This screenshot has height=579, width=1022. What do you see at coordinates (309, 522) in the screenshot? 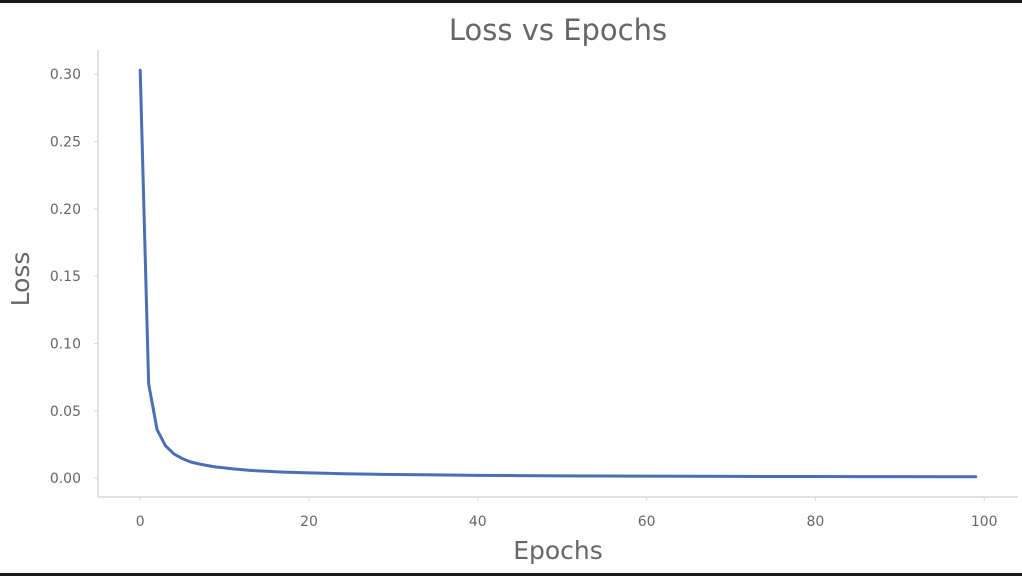
I see `x-tick-label: 20` at bounding box center [309, 522].